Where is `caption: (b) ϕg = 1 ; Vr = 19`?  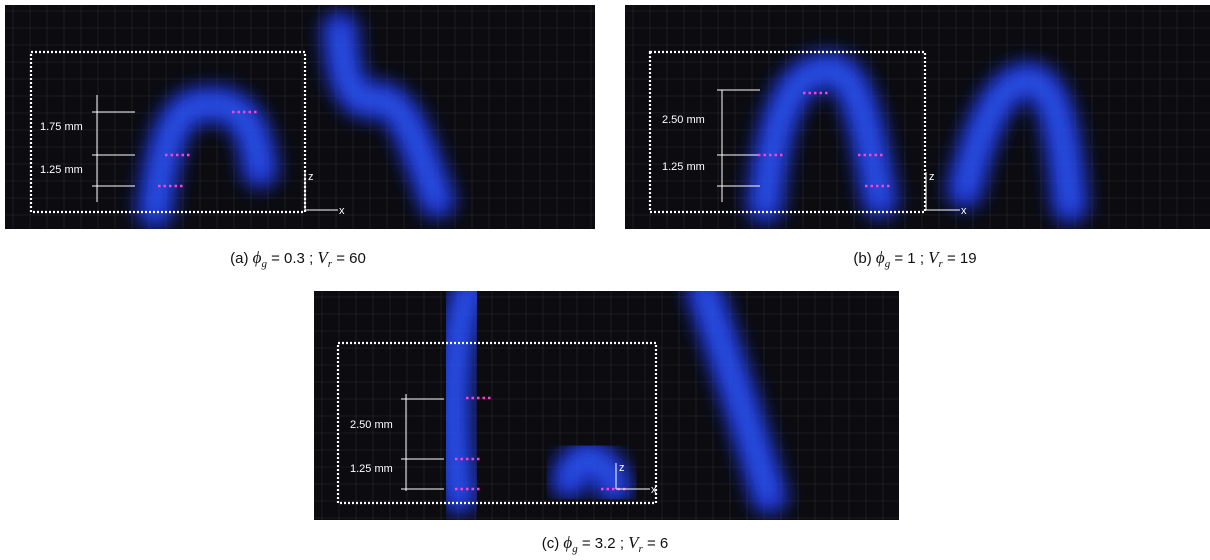 caption: (b) ϕg = 1 ; Vr = 19 is located at coordinates (915, 259).